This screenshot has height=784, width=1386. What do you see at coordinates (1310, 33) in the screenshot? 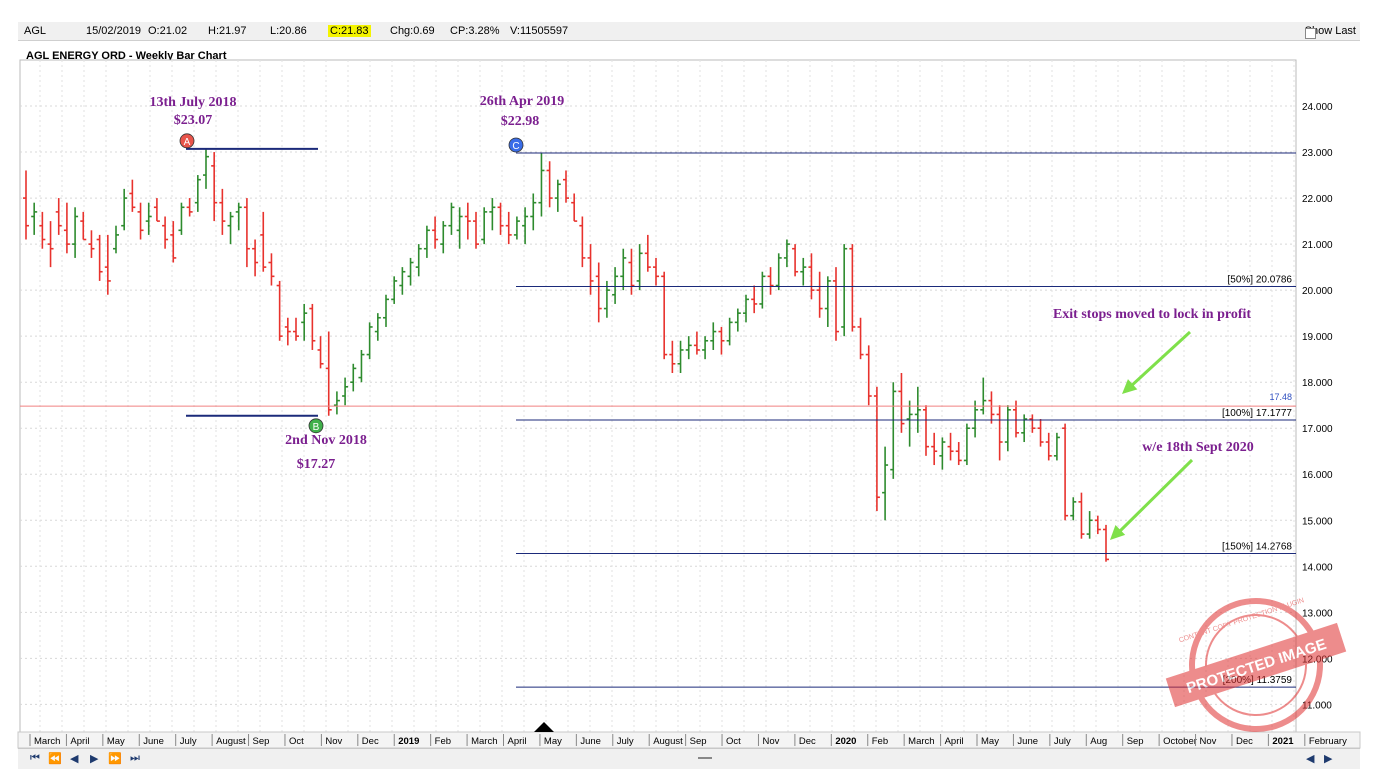
I see `checkbox-icon` at bounding box center [1310, 33].